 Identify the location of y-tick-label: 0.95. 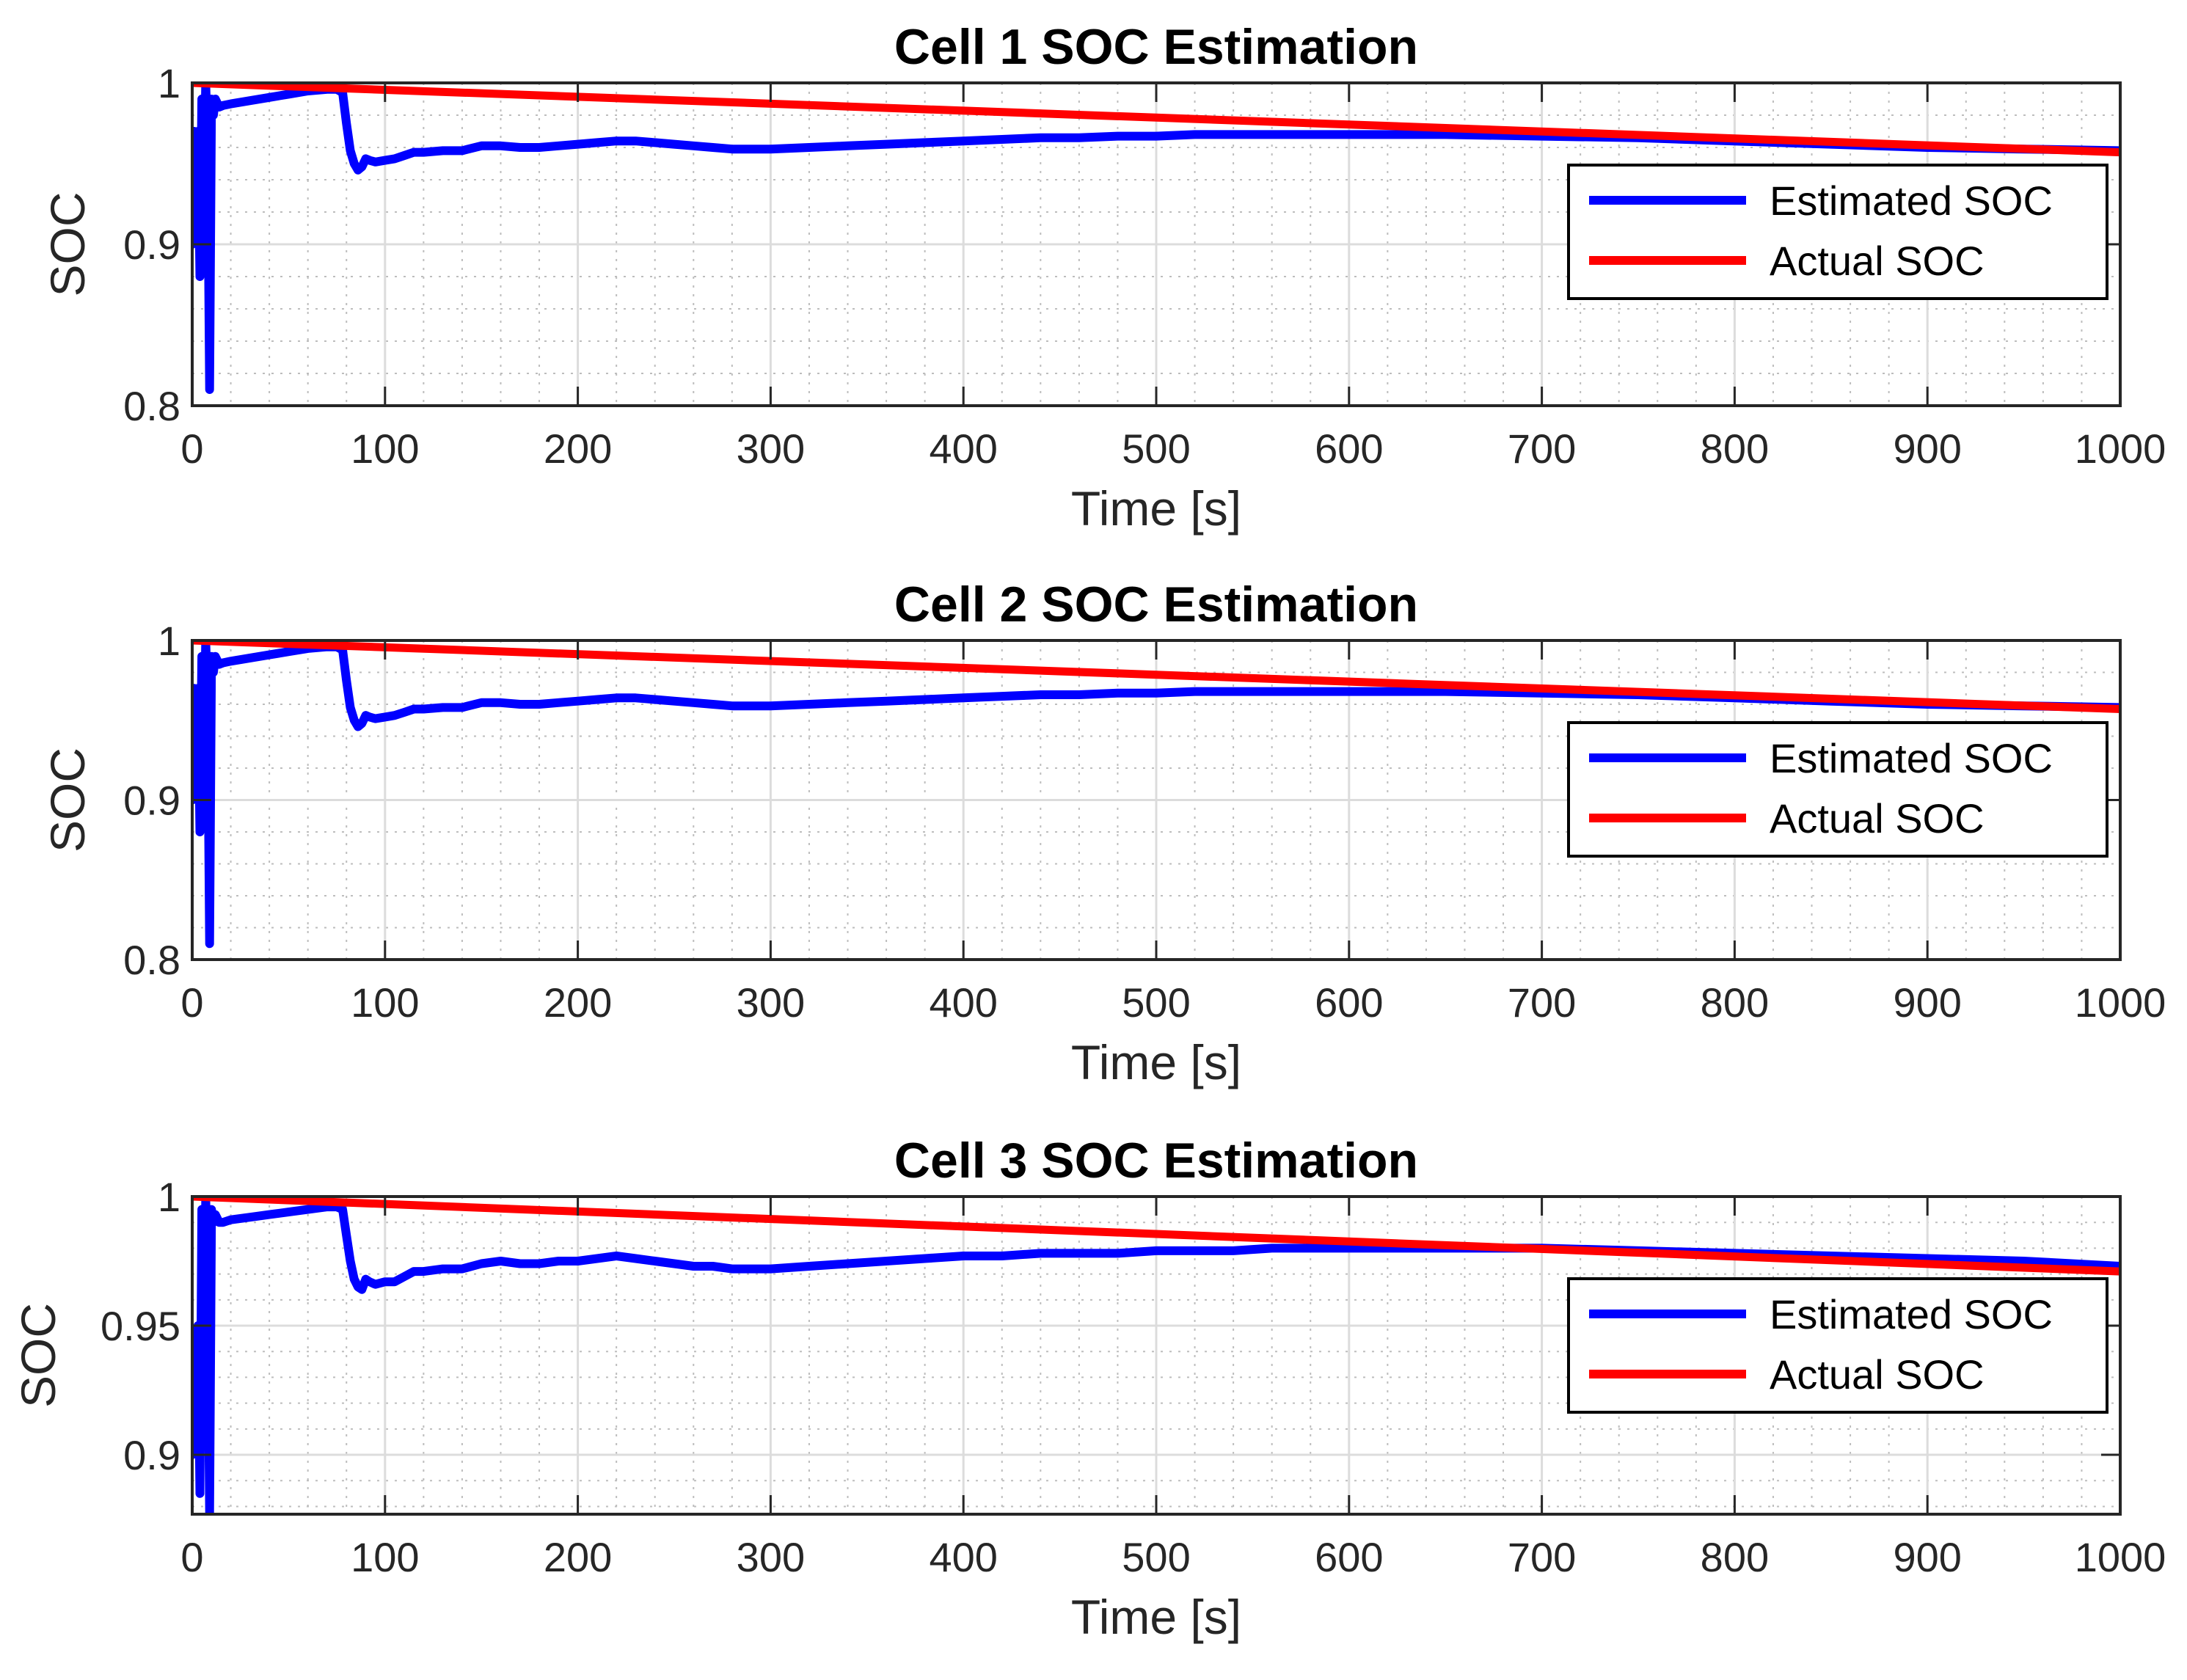
(140, 1326).